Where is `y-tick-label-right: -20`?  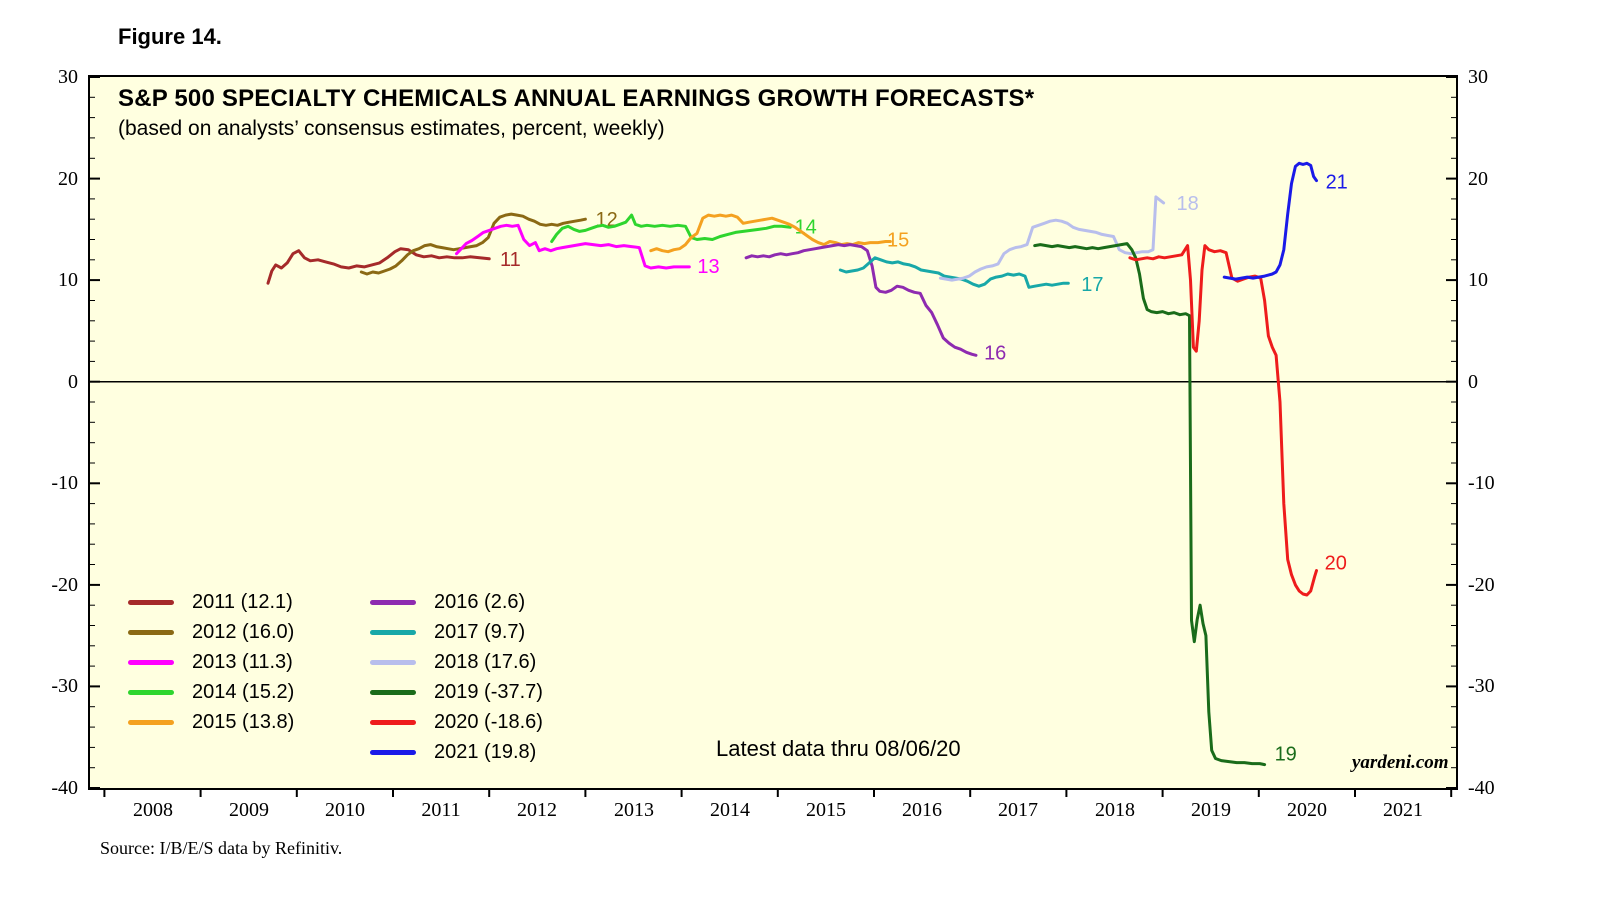 y-tick-label-right: -20 is located at coordinates (1481, 585).